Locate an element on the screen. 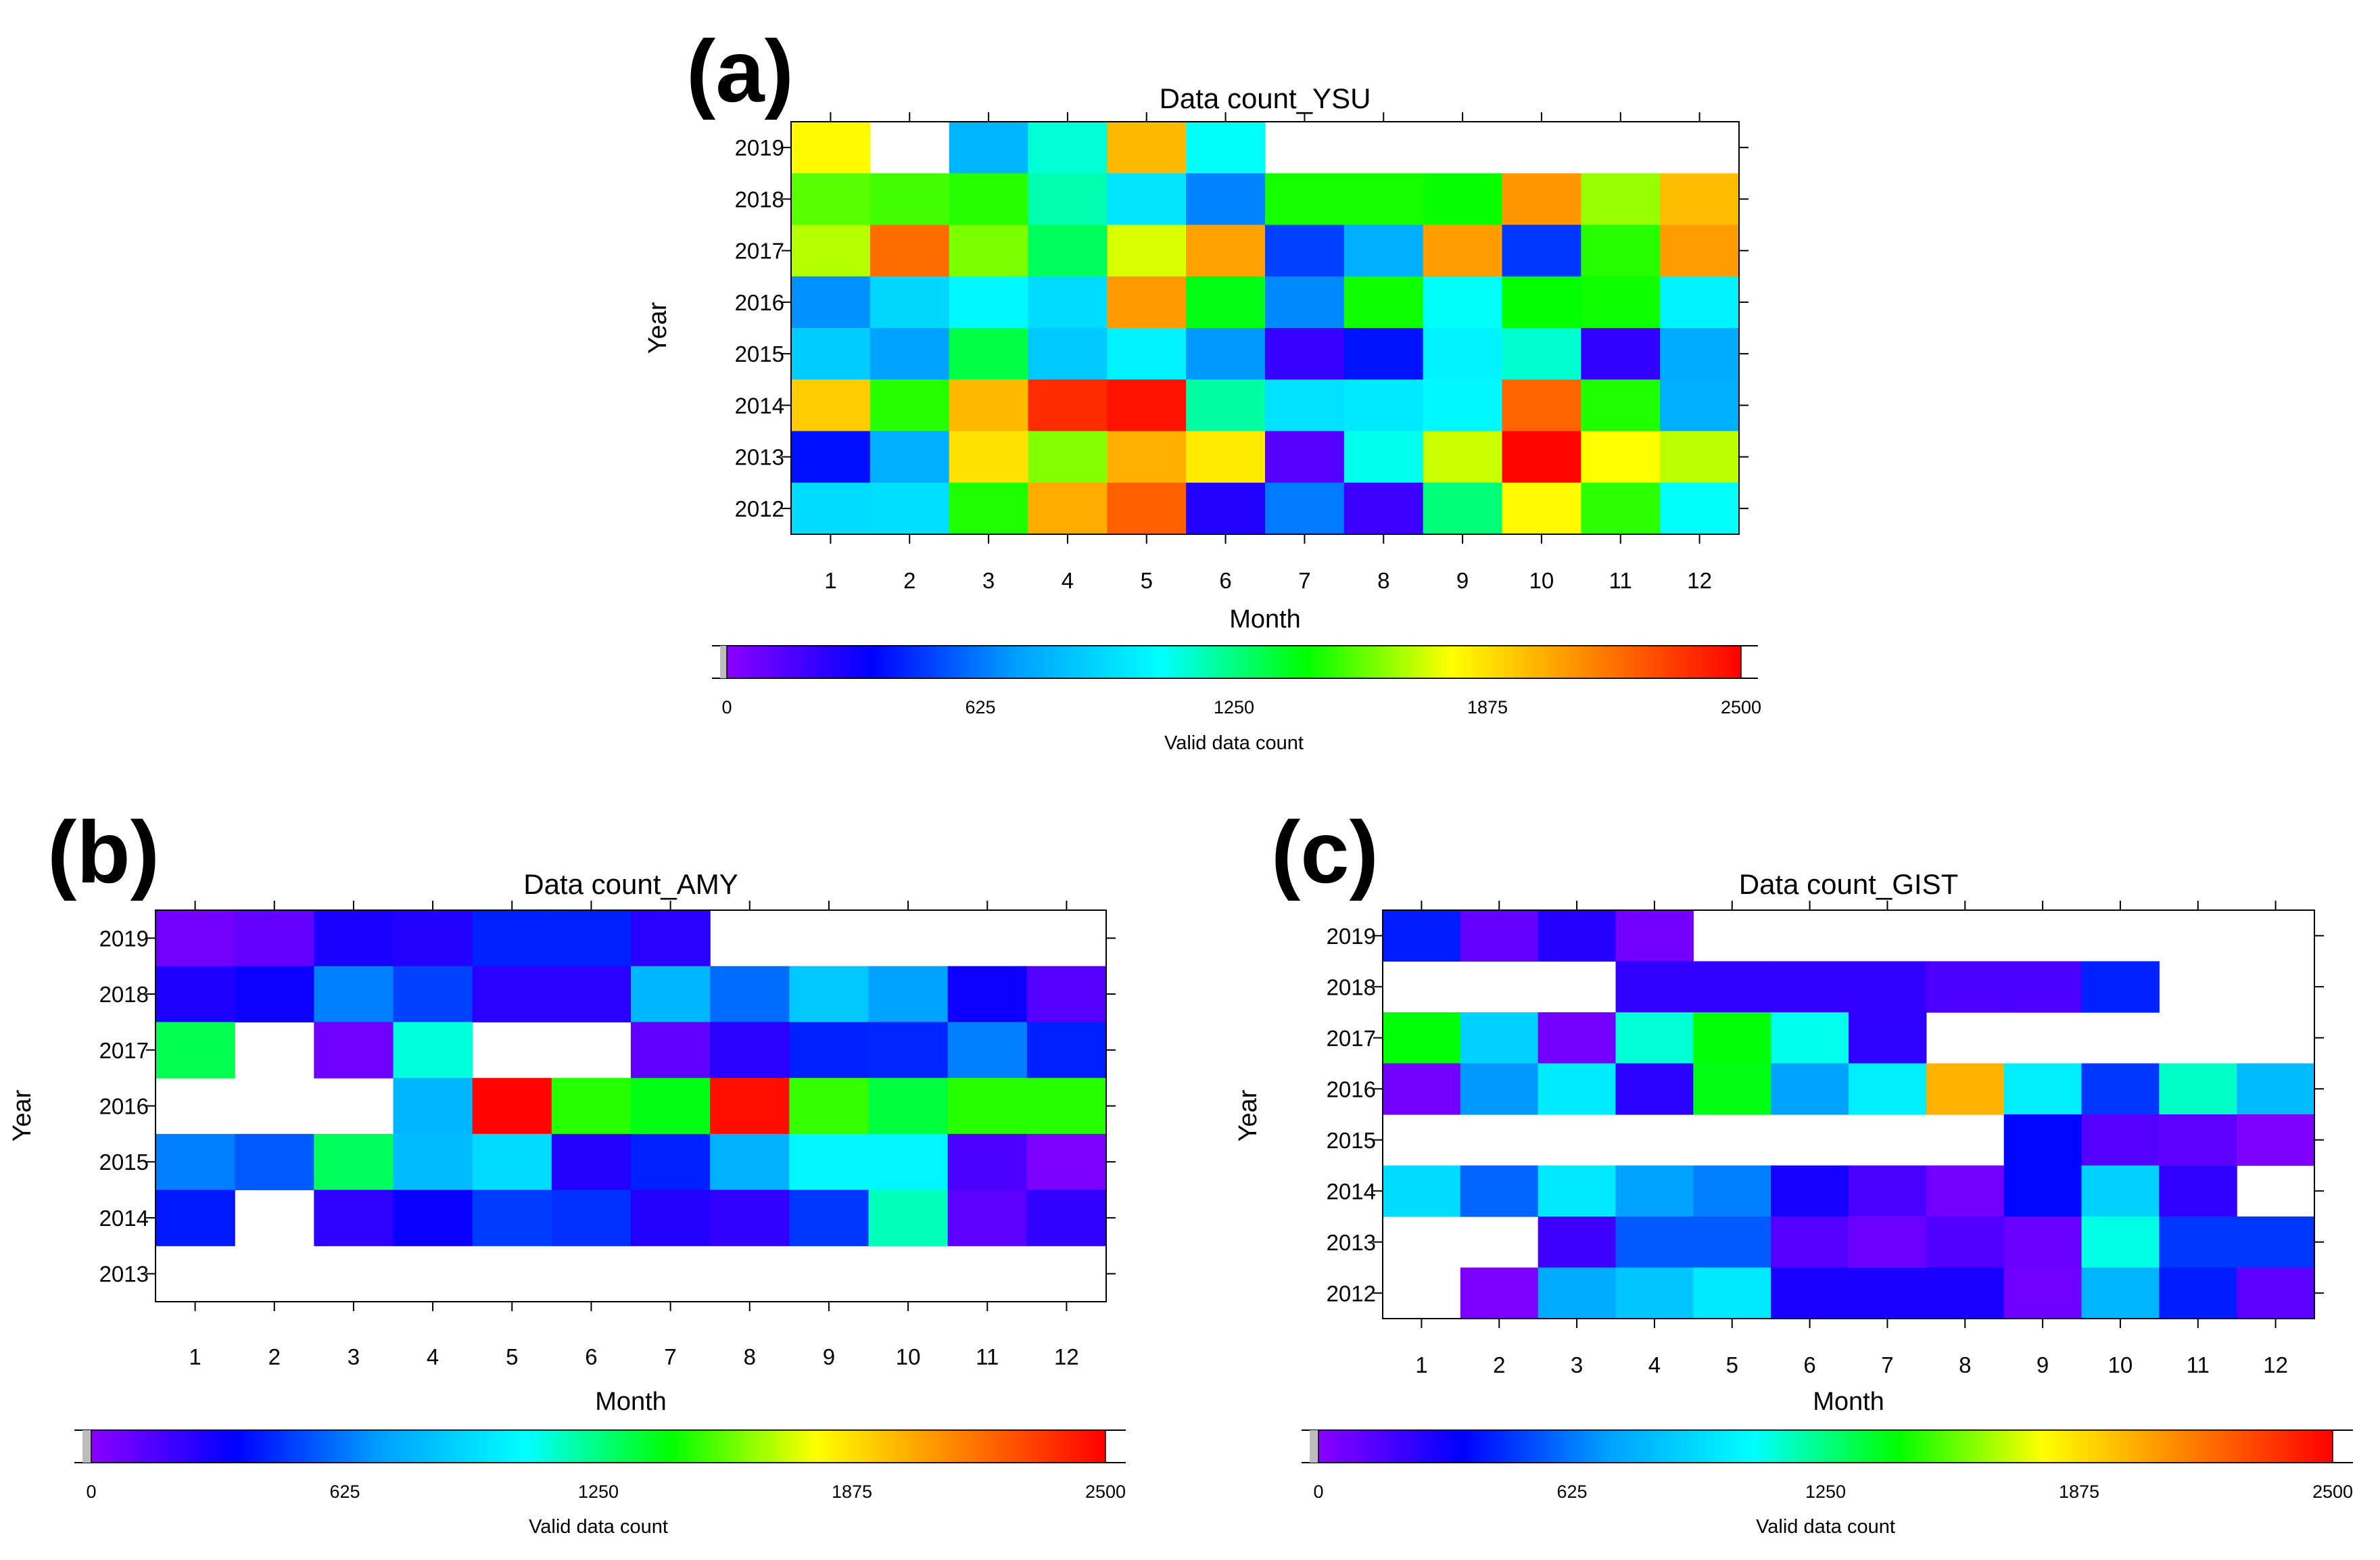 The height and width of the screenshot is (1560, 2380). y-tick-label: 2015 is located at coordinates (1351, 1140).